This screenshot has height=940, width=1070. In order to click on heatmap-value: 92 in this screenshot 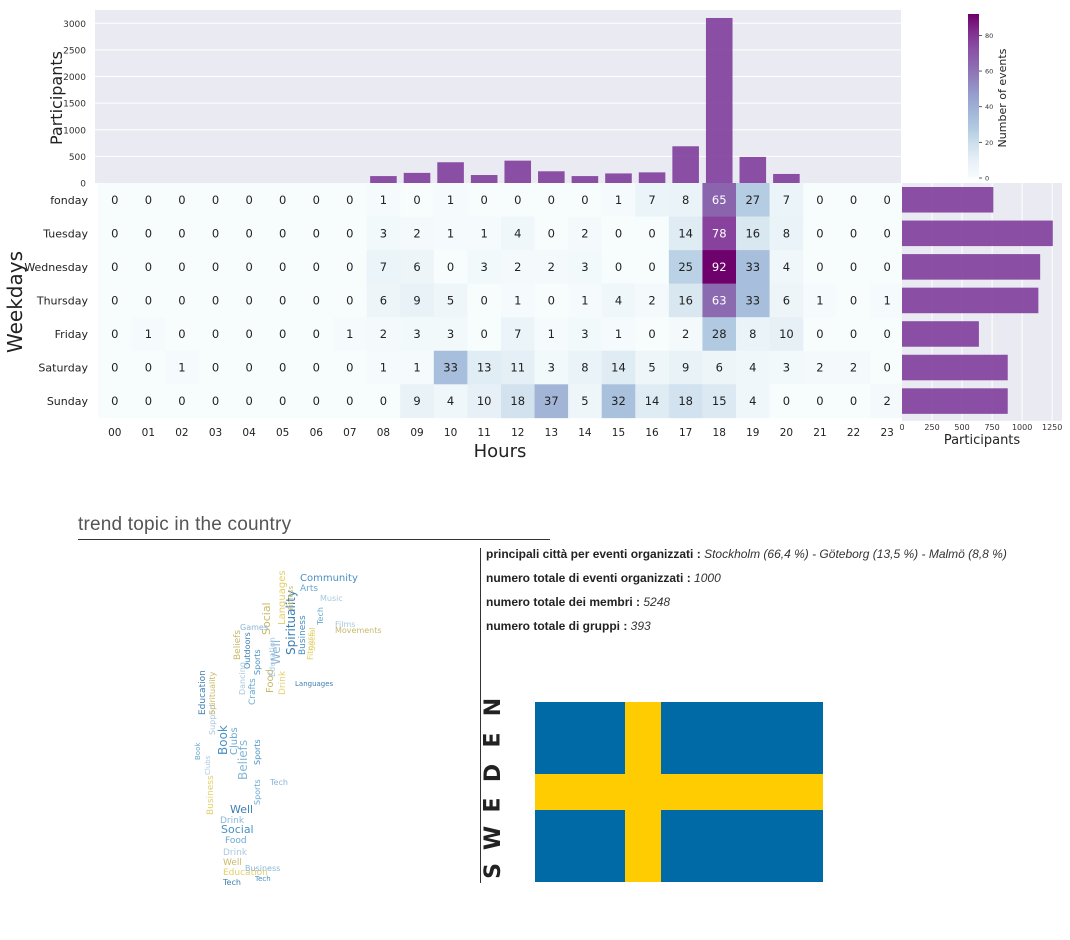, I will do `click(719, 267)`.